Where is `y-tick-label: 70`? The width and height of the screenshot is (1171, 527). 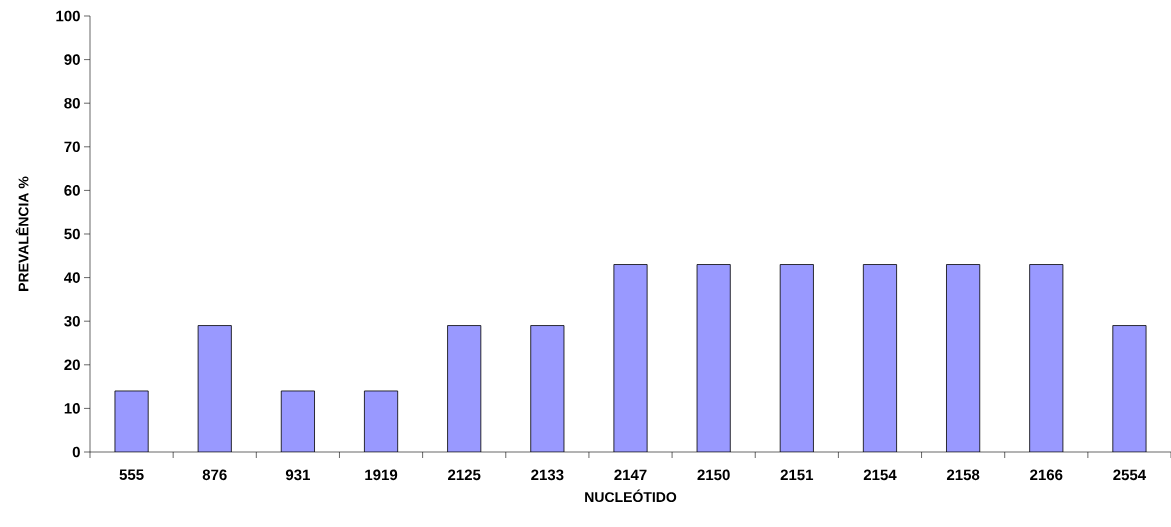
y-tick-label: 70 is located at coordinates (72, 147).